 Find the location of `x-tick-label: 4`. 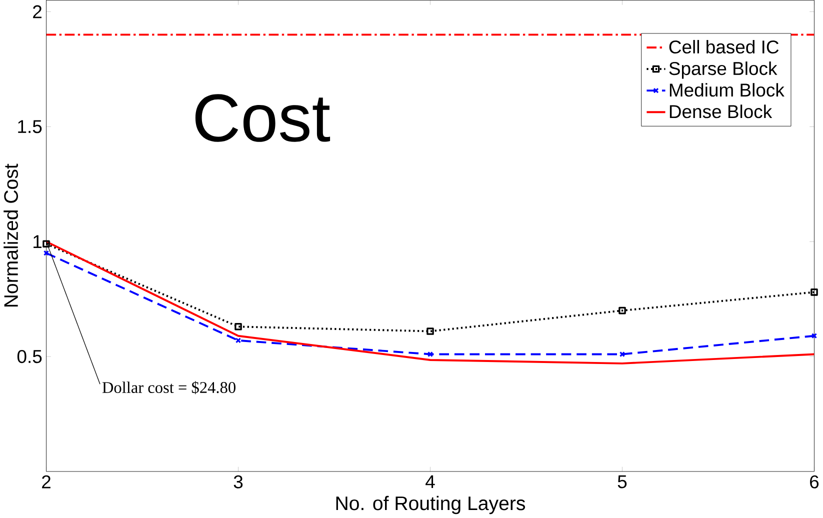

x-tick-label: 4 is located at coordinates (430, 481).